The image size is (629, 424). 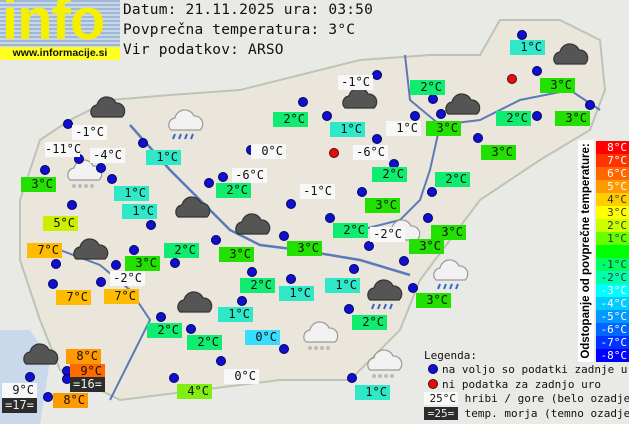 I want to click on logo-text: info, so click(x=53, y=26).